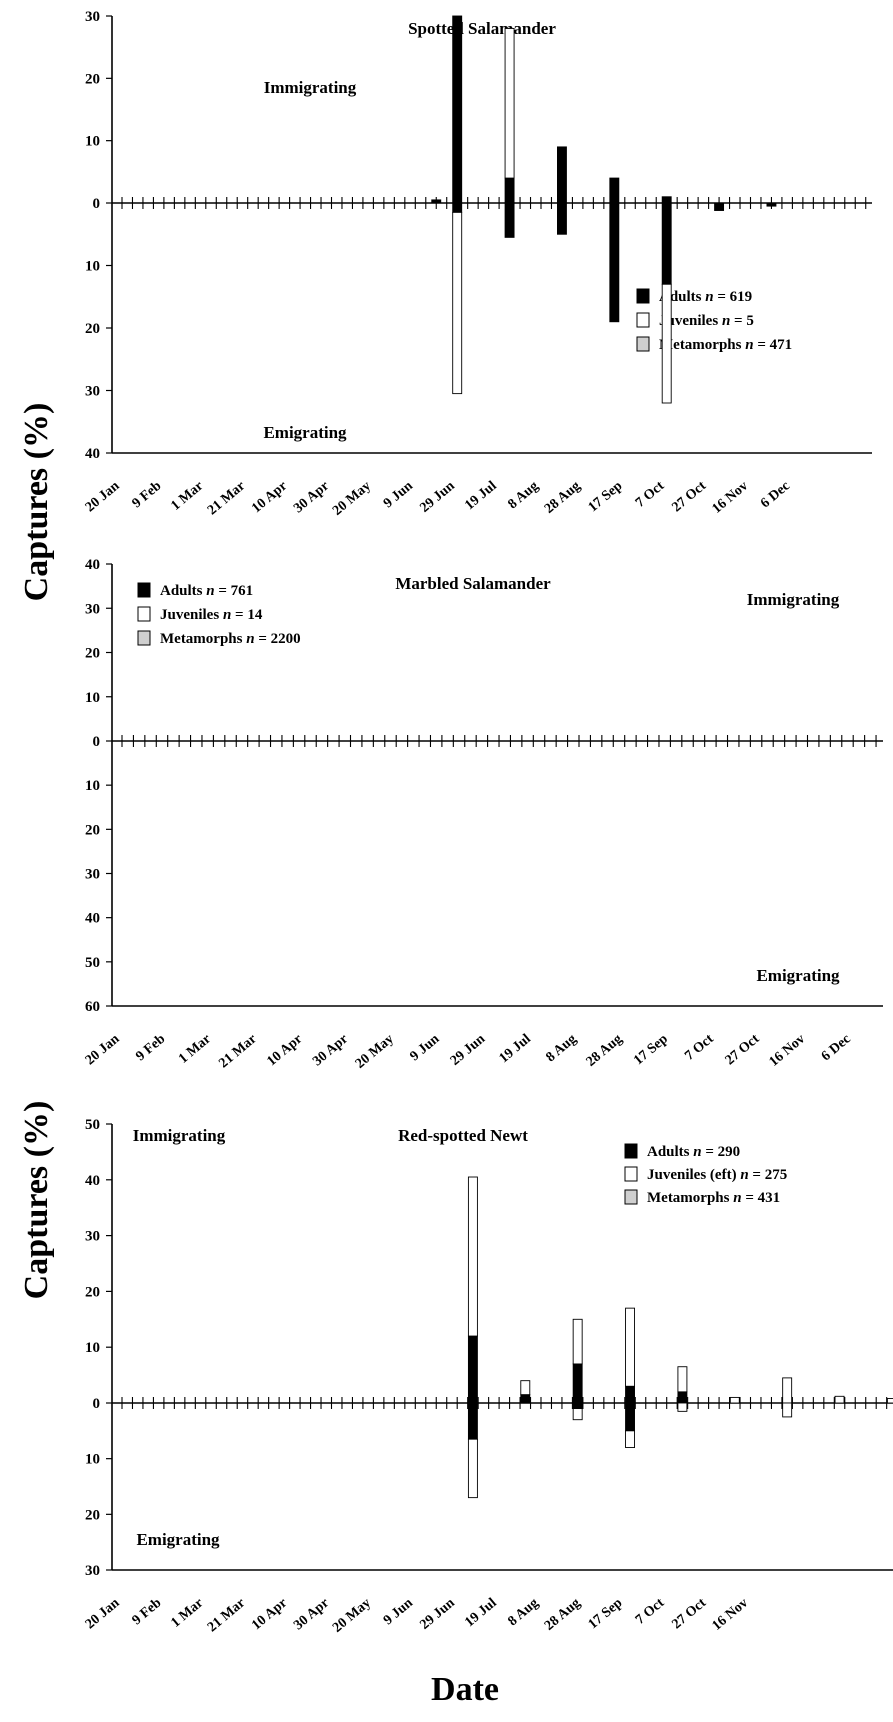 This screenshot has width=893, height=1722. I want to click on panel1-x-tick-label: 27 Oct, so click(689, 496).